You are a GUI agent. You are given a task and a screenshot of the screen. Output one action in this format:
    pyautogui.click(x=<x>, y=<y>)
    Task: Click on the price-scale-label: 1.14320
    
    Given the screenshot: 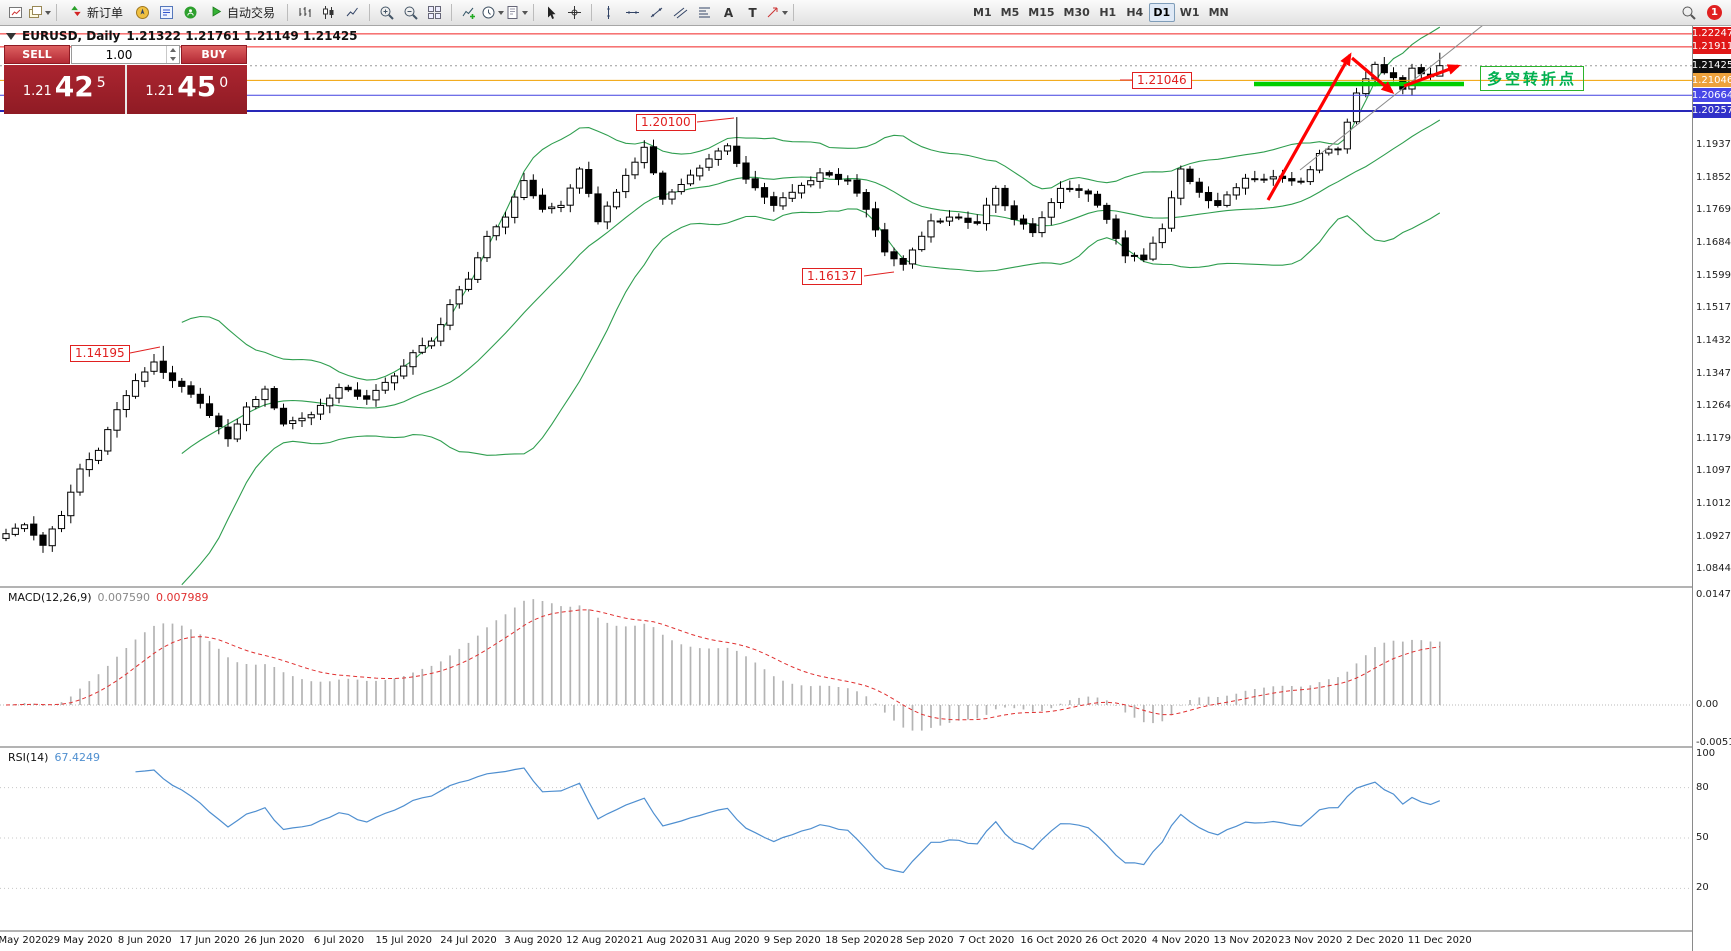 What is the action you would take?
    pyautogui.click(x=1713, y=341)
    